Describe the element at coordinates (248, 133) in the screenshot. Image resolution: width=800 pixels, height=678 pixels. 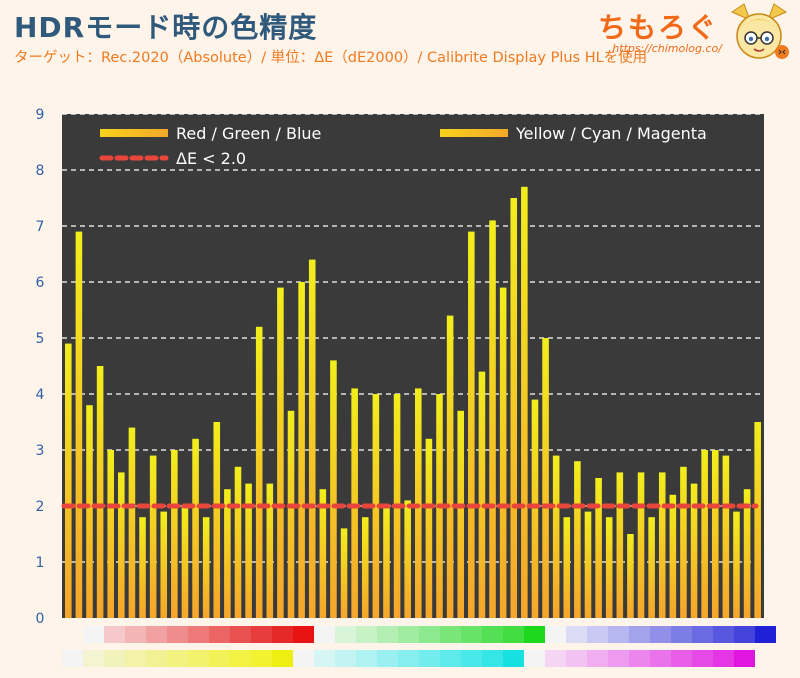
I see `legend-label: Red / Green / Blue` at that location.